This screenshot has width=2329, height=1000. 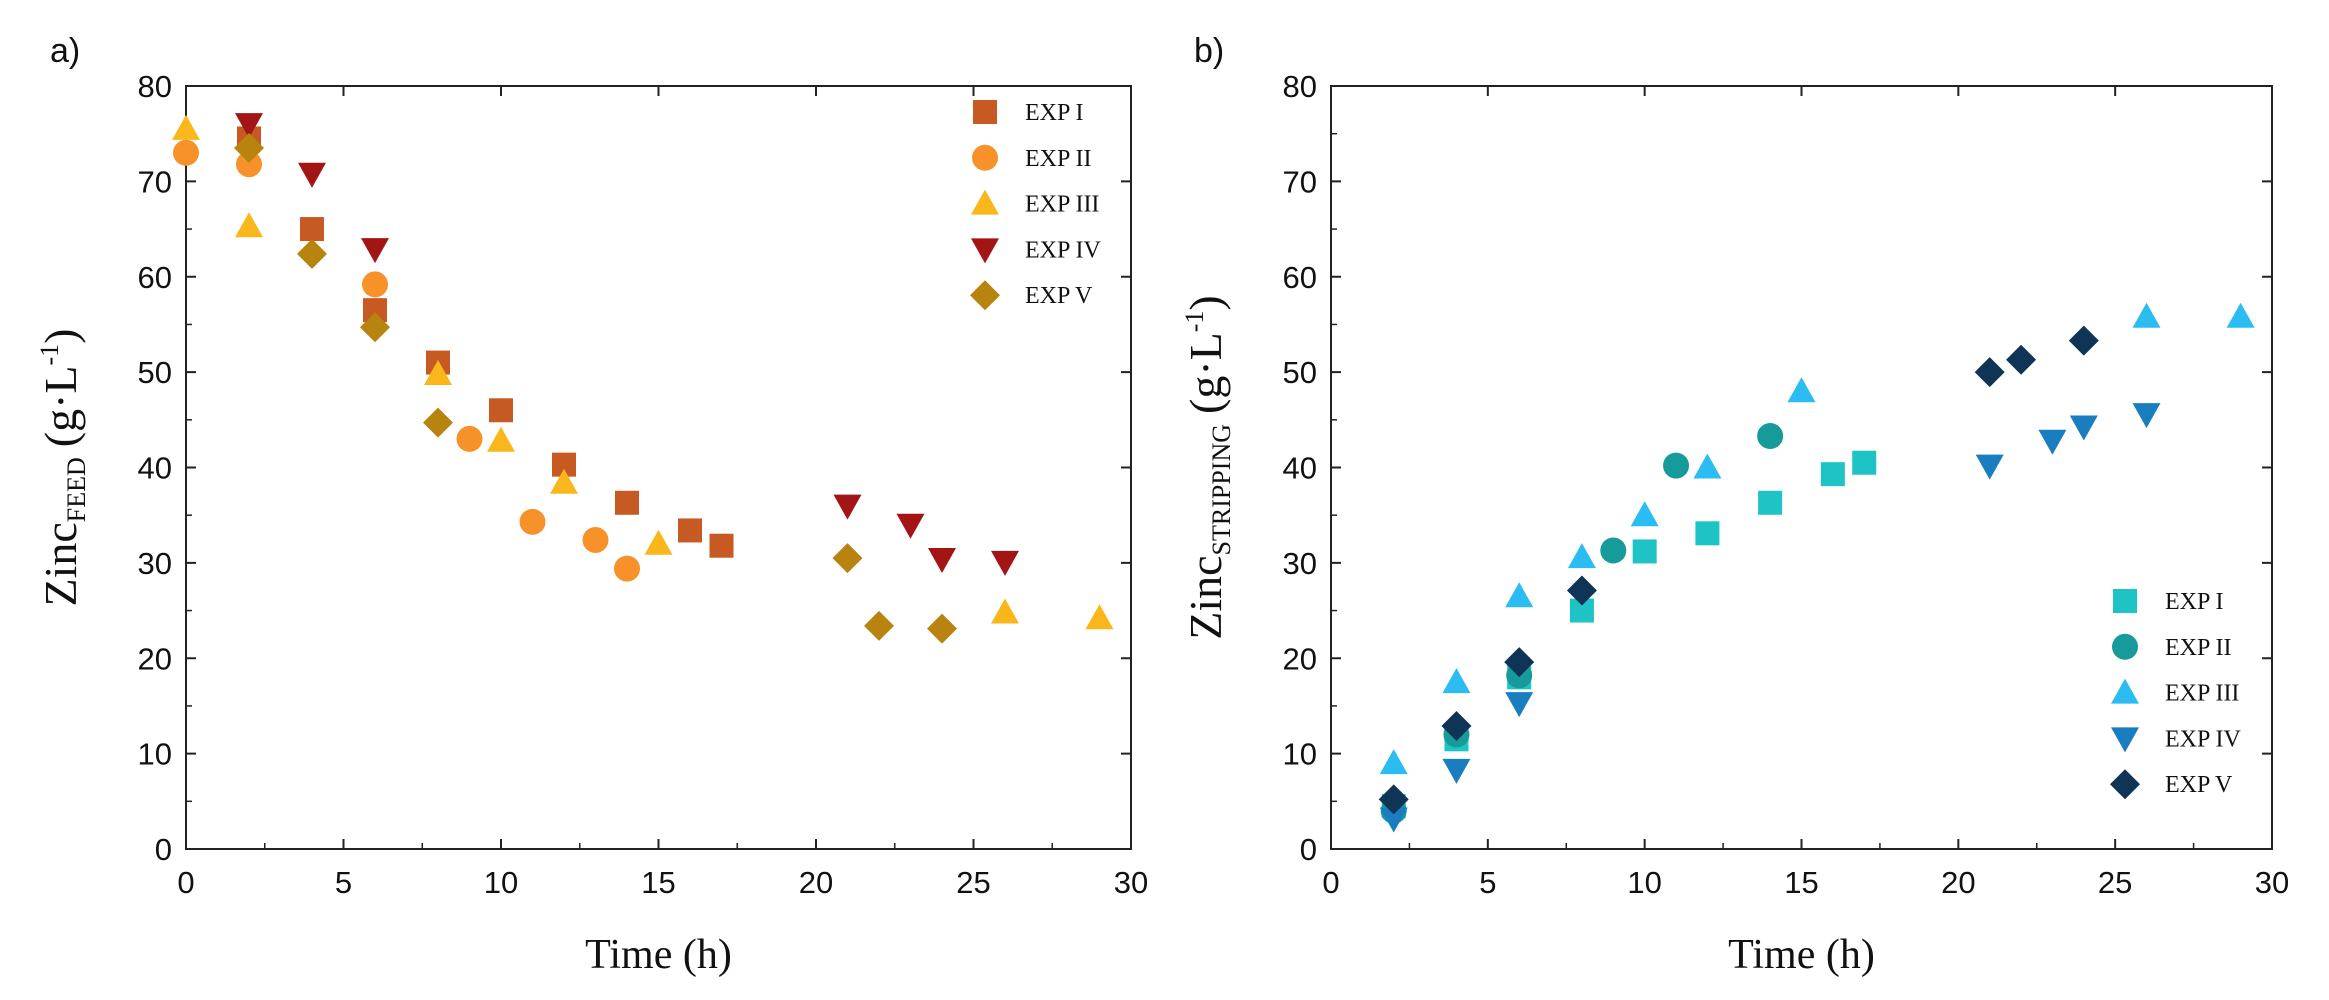 What do you see at coordinates (658, 955) in the screenshot?
I see `x-axis-title: Time (h)` at bounding box center [658, 955].